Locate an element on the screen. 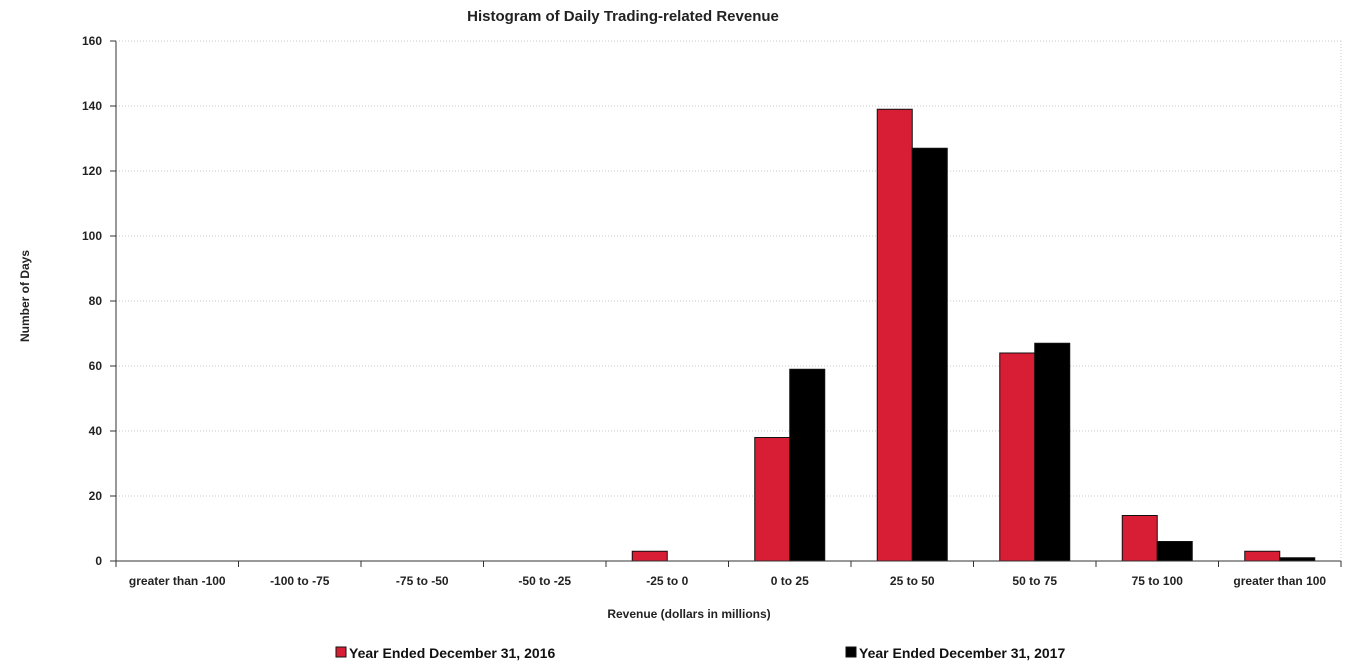 The image size is (1350, 666). y-tick-label: 160 is located at coordinates (92, 41).